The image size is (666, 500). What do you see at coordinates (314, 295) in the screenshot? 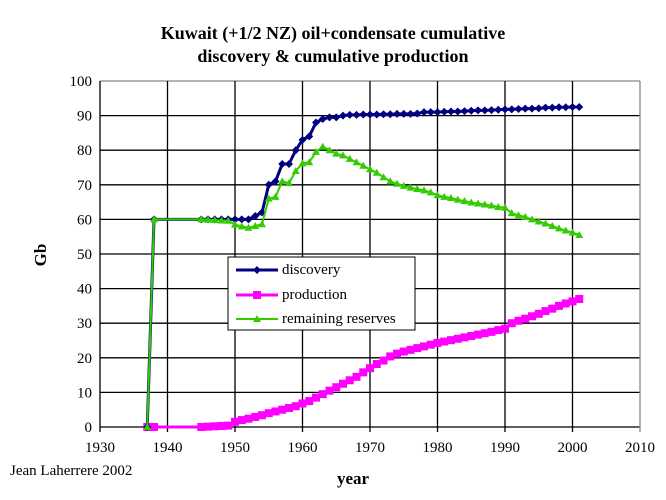
I see `legend-label-production: production` at bounding box center [314, 295].